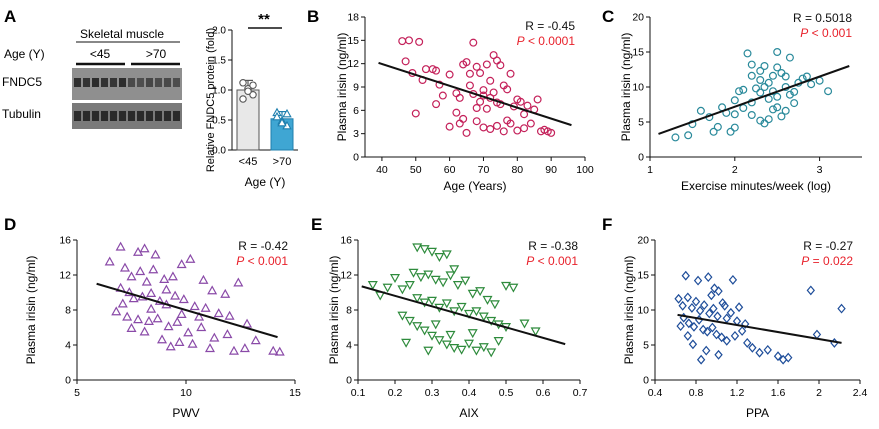 This screenshot has height=429, width=879. I want to click on panel-d-xlabel: PWV, so click(185, 413).